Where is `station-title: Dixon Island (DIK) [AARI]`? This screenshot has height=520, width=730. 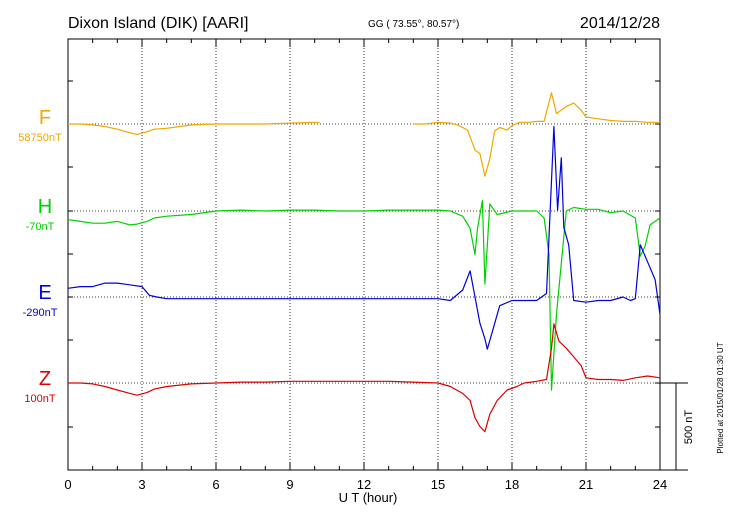 station-title: Dixon Island (DIK) [AARI] is located at coordinates (158, 23).